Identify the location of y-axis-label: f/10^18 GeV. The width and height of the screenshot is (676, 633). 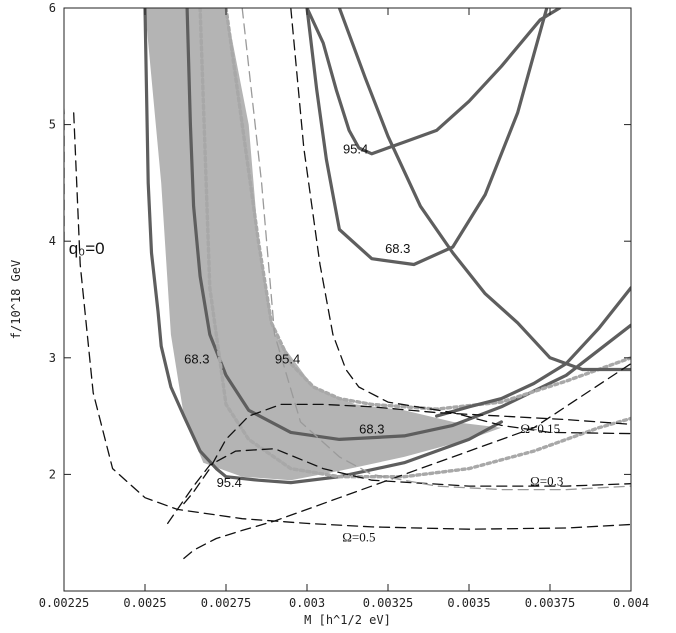
(16, 299).